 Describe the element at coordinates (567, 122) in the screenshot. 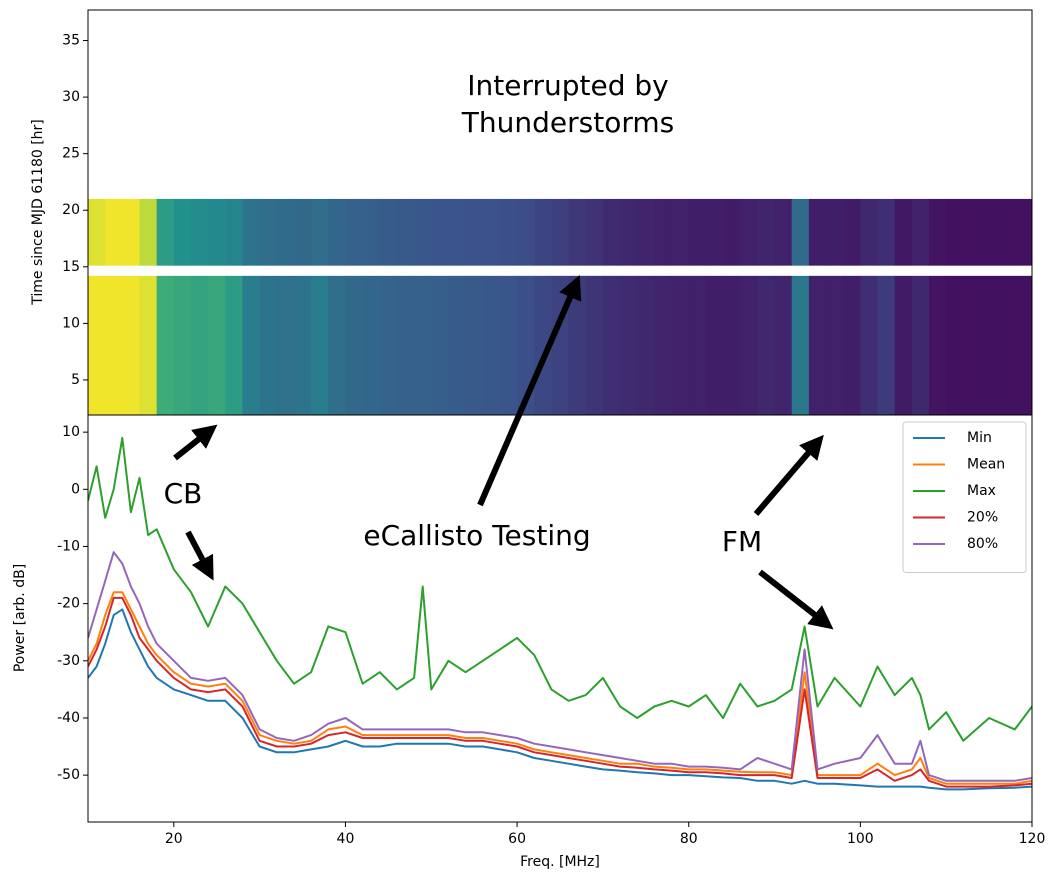

I see `annotation: Thunderstorms` at that location.